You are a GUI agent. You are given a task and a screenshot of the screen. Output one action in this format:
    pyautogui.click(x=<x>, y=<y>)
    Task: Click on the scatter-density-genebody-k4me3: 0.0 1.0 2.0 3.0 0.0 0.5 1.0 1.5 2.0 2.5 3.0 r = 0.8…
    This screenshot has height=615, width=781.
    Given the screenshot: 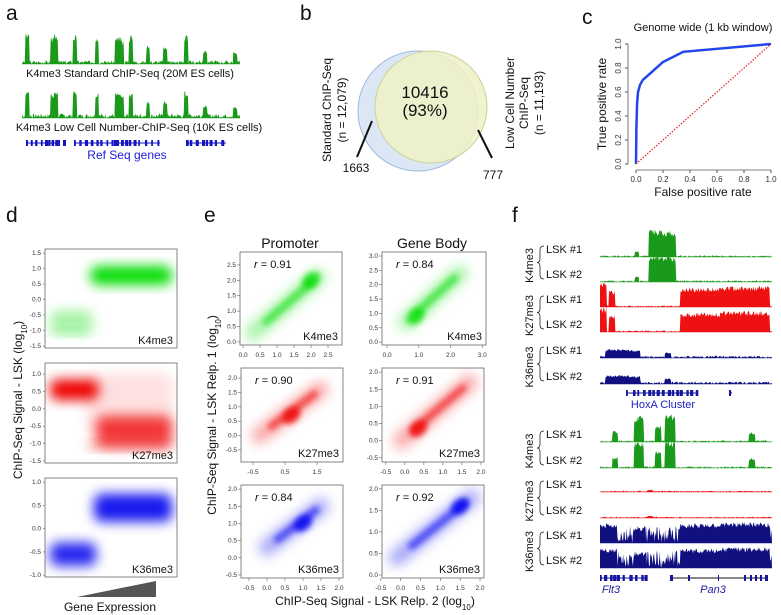 What is the action you would take?
    pyautogui.click(x=428, y=305)
    